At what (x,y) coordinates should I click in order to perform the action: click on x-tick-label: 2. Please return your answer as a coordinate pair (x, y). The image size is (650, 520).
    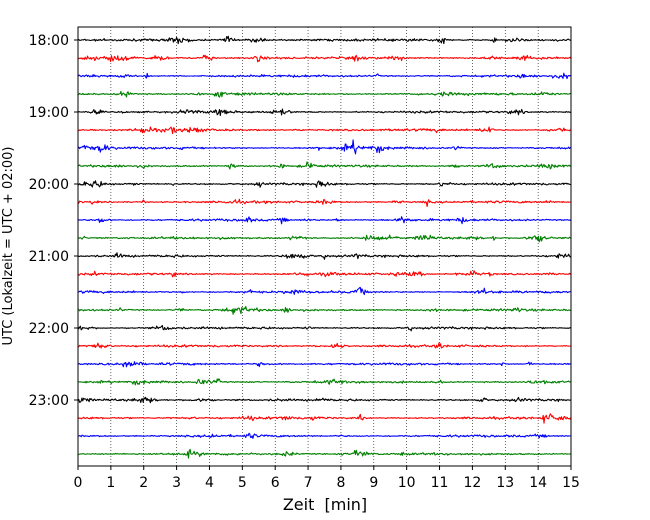
    Looking at the image, I should click on (143, 483).